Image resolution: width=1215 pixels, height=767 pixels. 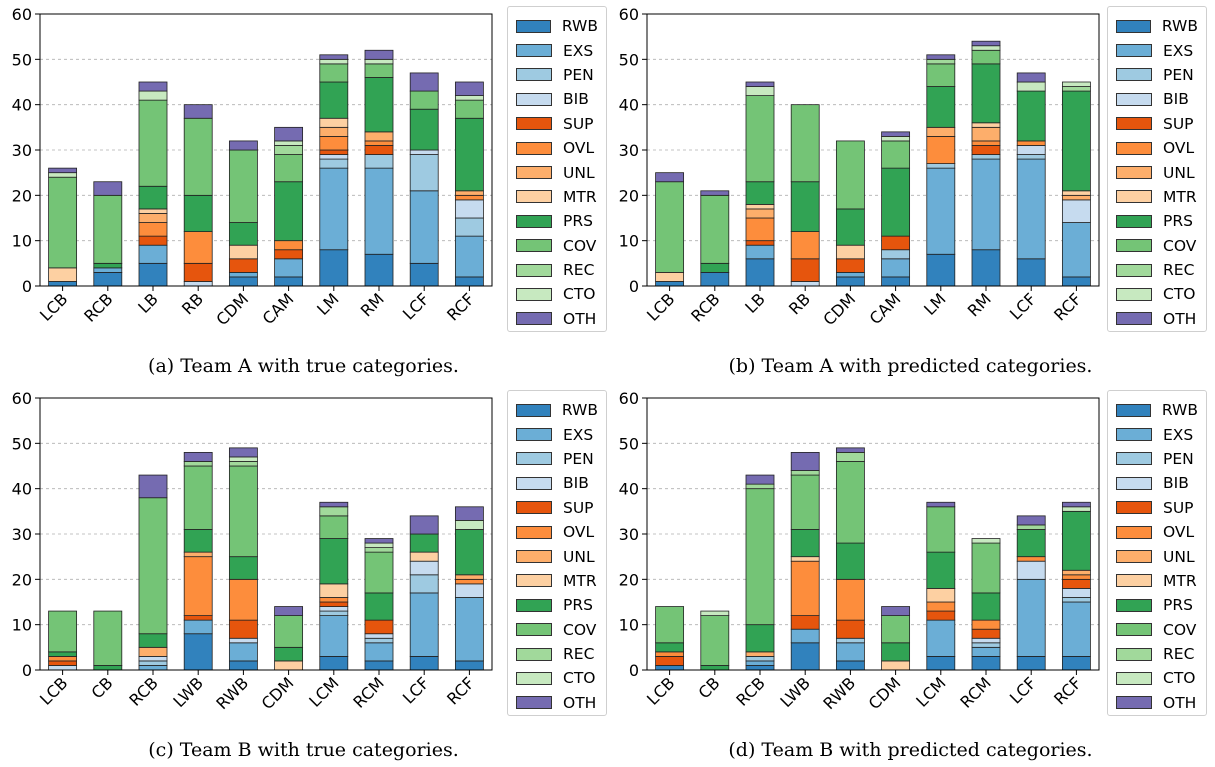 I want to click on legend-item: MTR, so click(x=1157, y=581).